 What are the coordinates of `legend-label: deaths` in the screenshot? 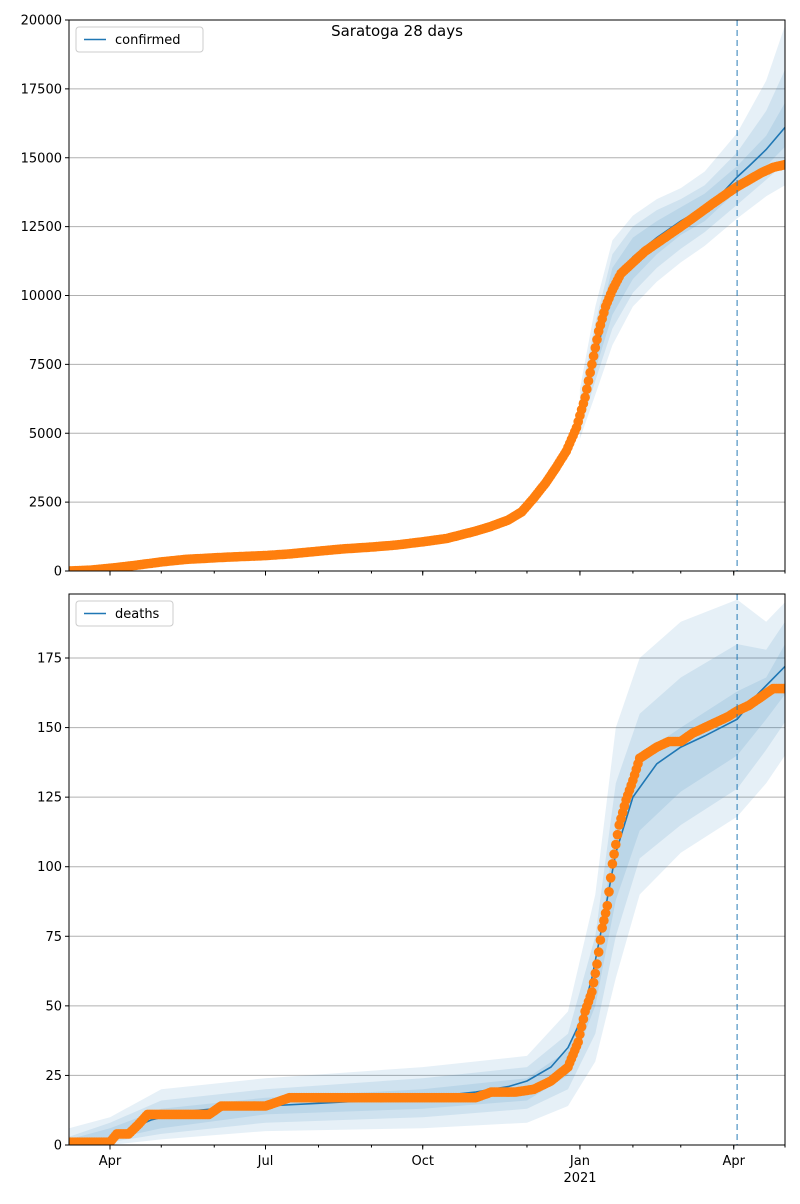 It's located at (137, 614).